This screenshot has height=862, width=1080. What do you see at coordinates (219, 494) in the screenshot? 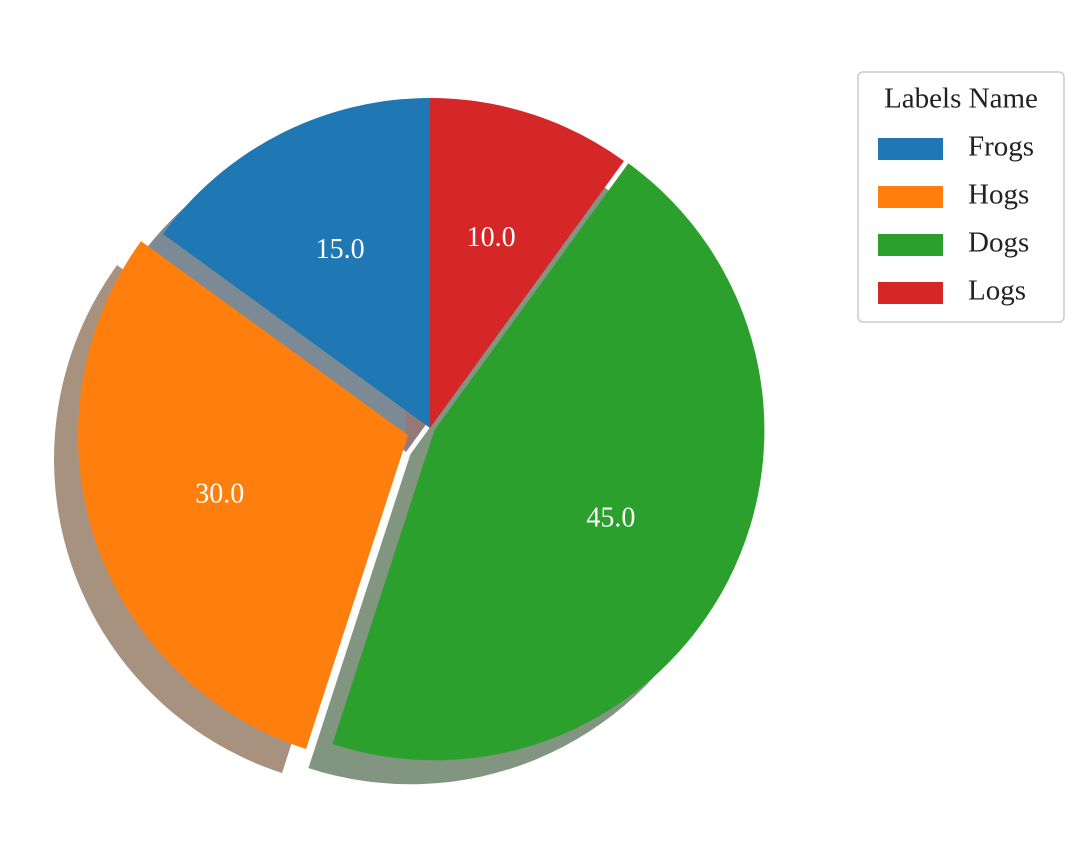
I see `value-label: 30.0` at bounding box center [219, 494].